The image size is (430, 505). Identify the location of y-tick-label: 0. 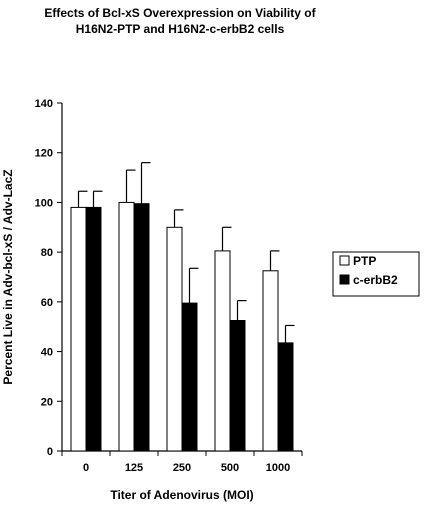
(50, 452).